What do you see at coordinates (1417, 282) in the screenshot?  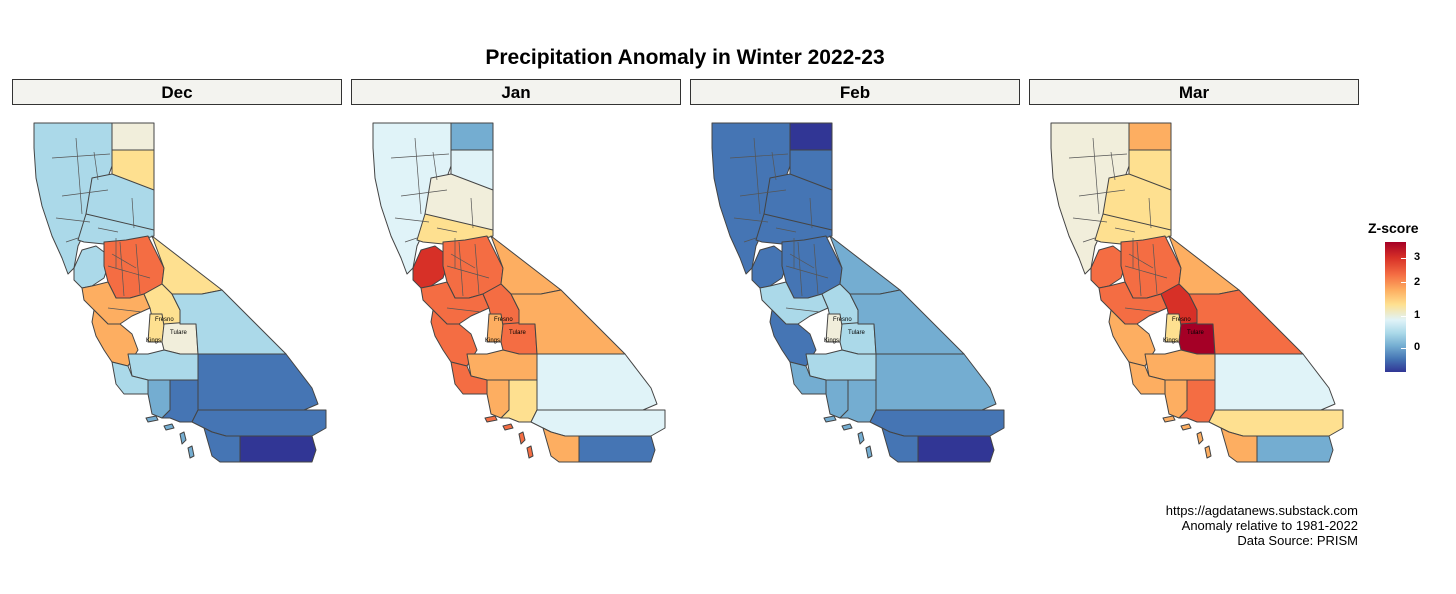 I see `legend-tick-2: 2` at bounding box center [1417, 282].